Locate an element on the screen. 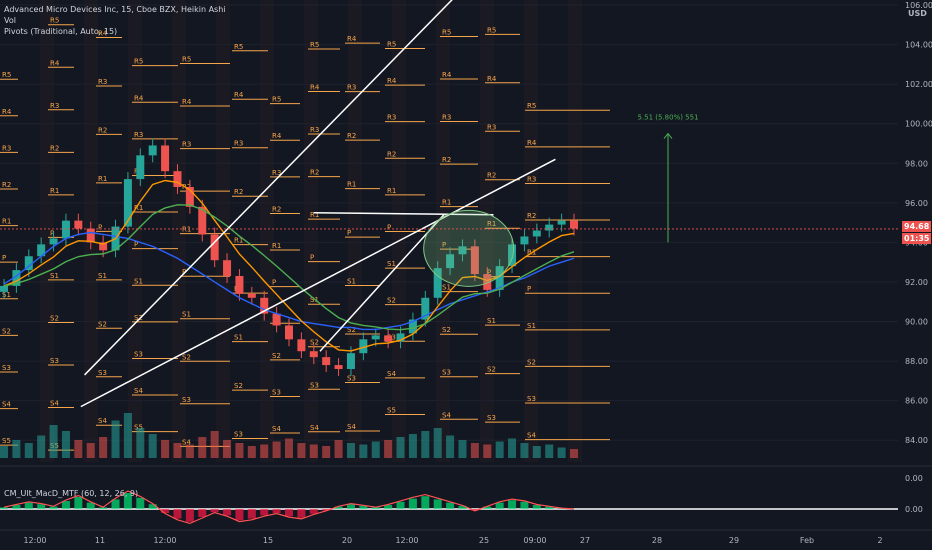  macd-legend: CM_Ult_MacD_MTF (60, 12, 26, 9) is located at coordinates (71, 493).